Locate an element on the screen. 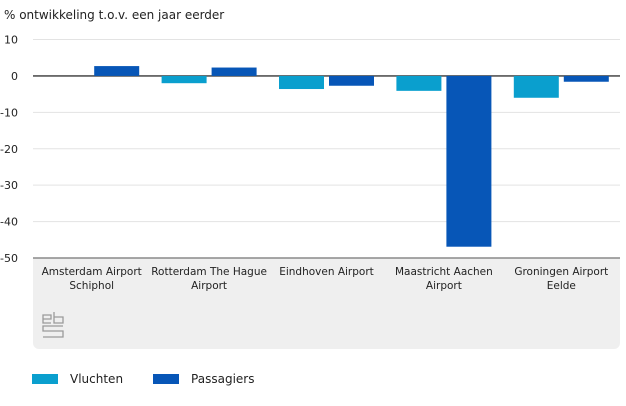 The image size is (626, 406). legend-item-passagiers: Passagiers is located at coordinates (203, 379).